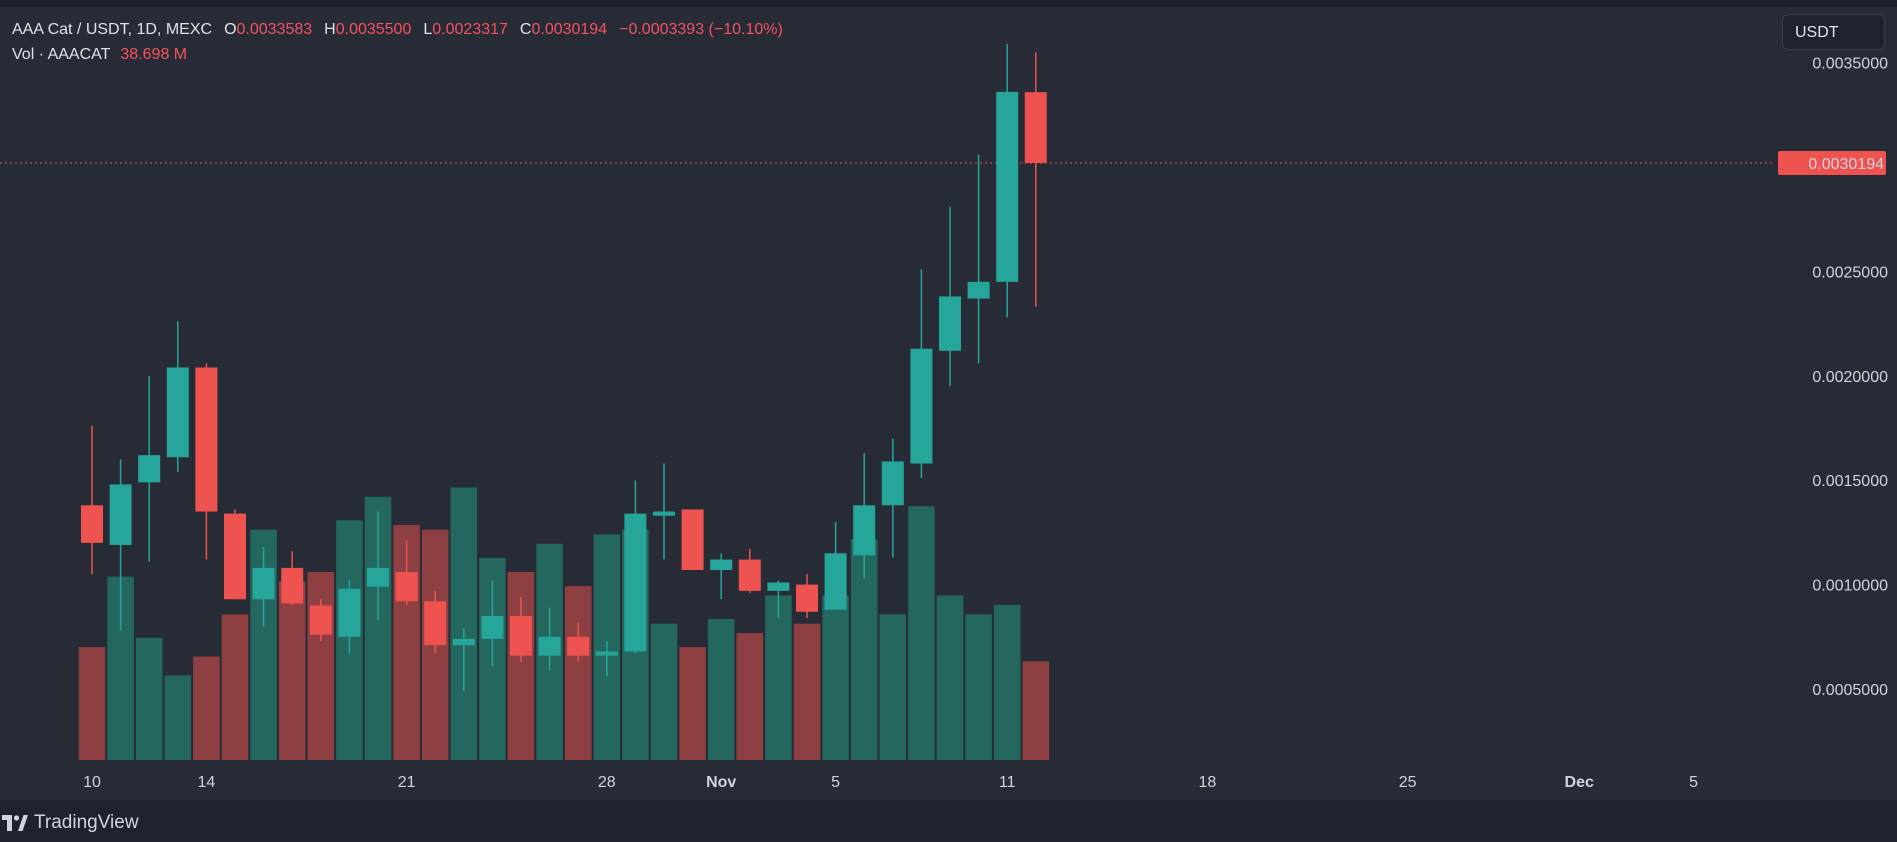 The width and height of the screenshot is (1897, 842). I want to click on tradingview-logo: TradingView, so click(70, 823).